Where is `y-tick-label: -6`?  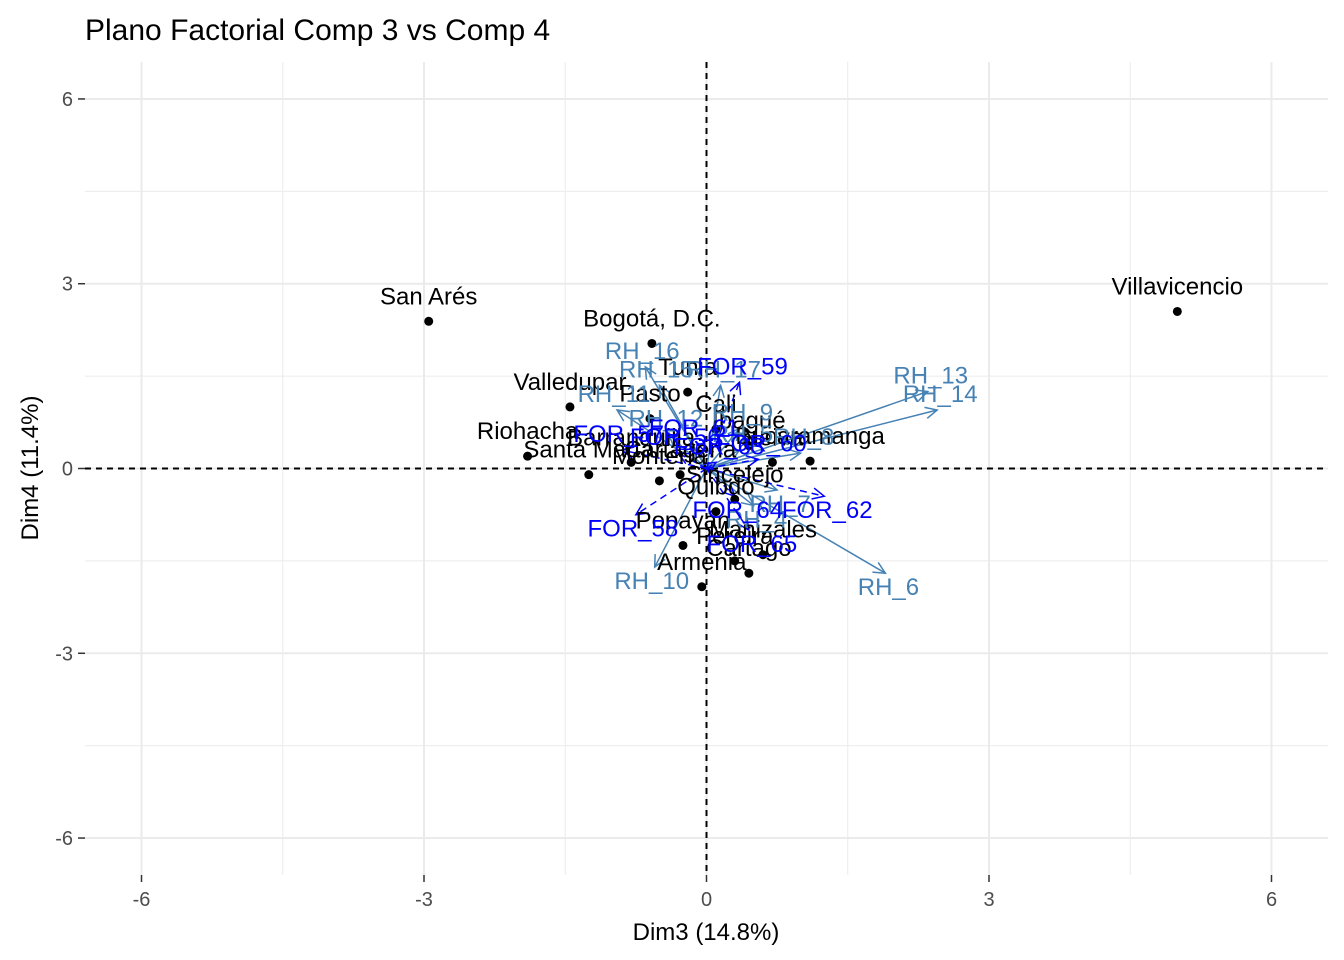 y-tick-label: -6 is located at coordinates (64, 839).